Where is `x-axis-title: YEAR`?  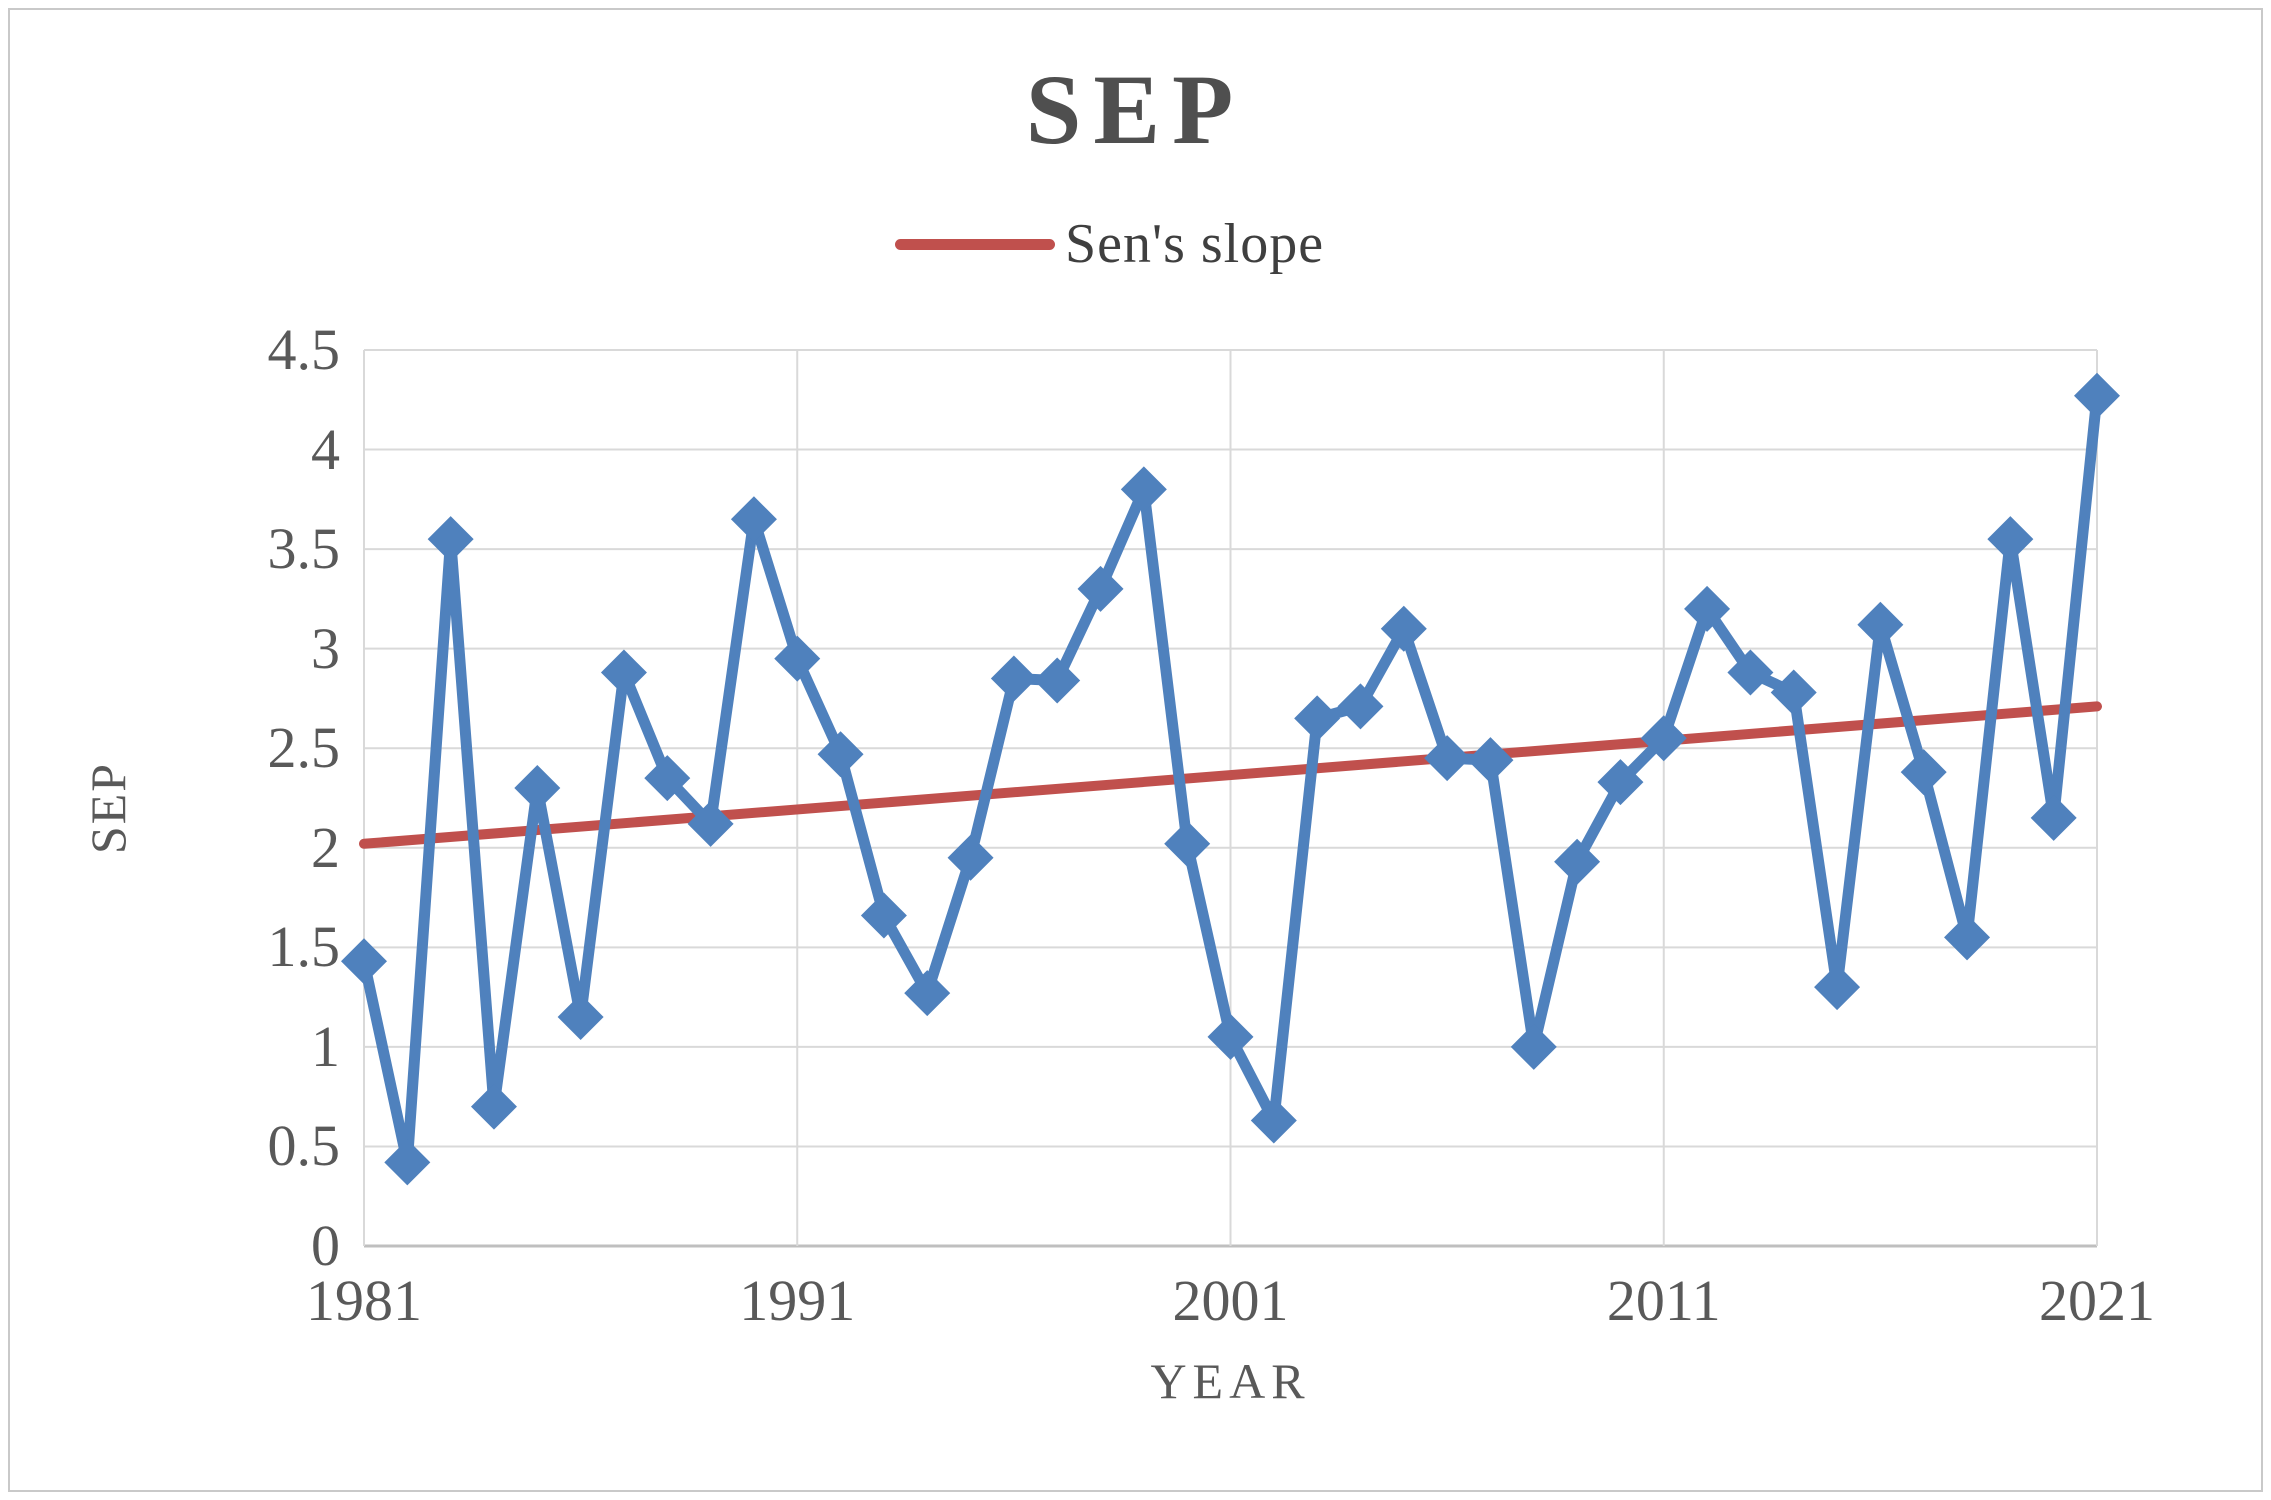 x-axis-title: YEAR is located at coordinates (1230, 1381).